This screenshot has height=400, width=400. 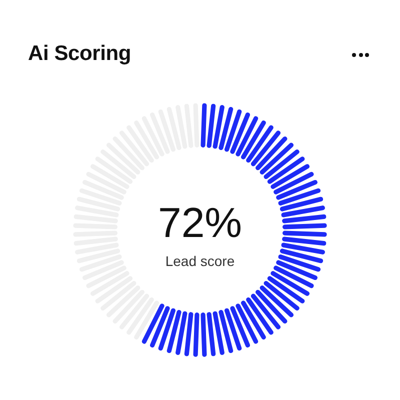 What do you see at coordinates (80, 54) in the screenshot?
I see `chart-title: Ai Scoring` at bounding box center [80, 54].